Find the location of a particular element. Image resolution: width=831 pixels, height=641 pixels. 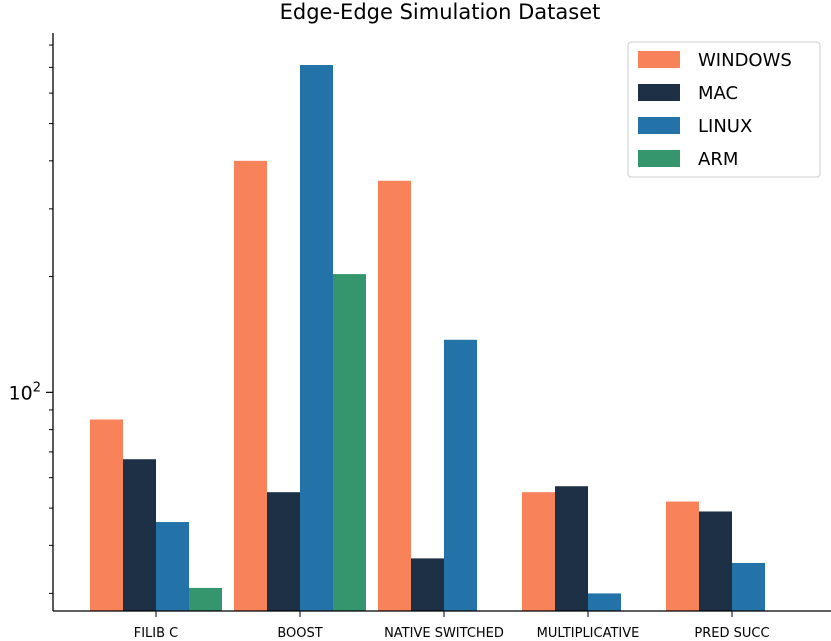

bar-mac-boost is located at coordinates (283, 551).